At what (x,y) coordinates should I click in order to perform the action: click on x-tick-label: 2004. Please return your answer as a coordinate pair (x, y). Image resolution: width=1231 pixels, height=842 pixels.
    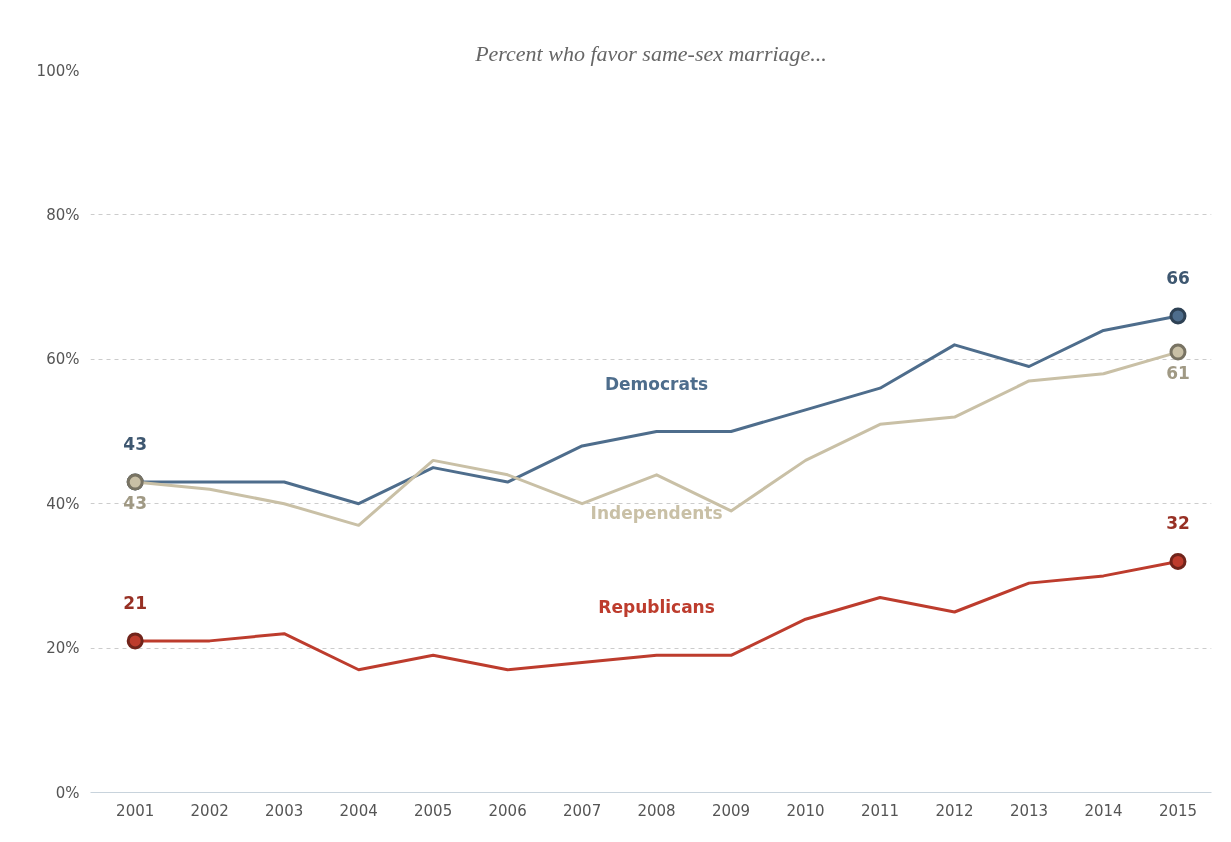
    Looking at the image, I should click on (358, 810).